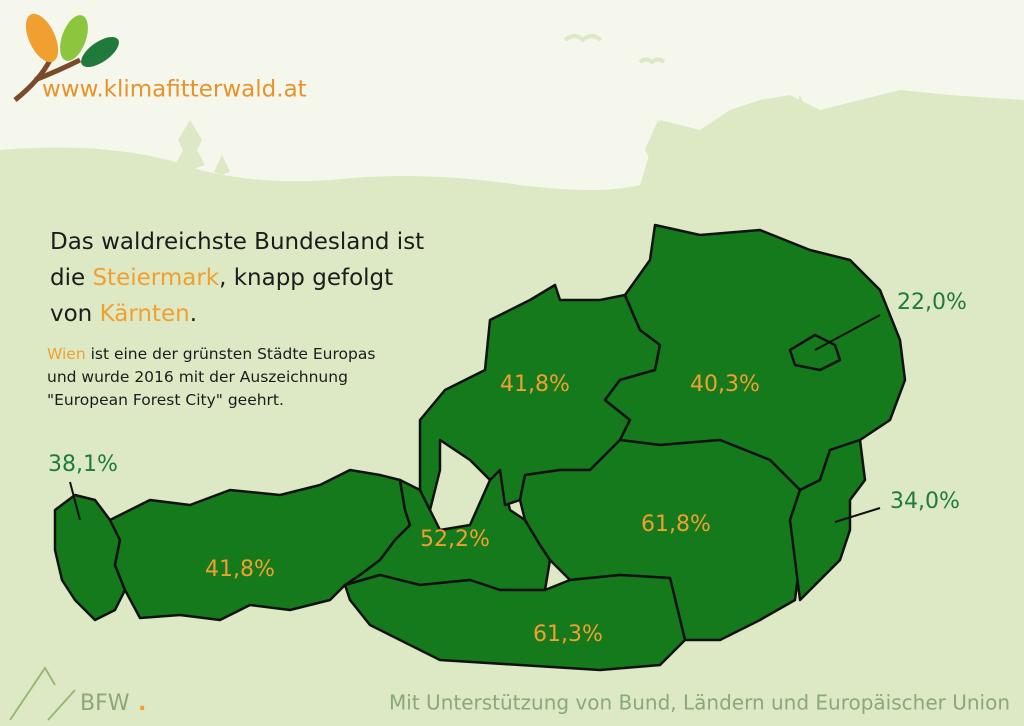  I want to click on headline-segment: Kärnten, so click(145, 314).